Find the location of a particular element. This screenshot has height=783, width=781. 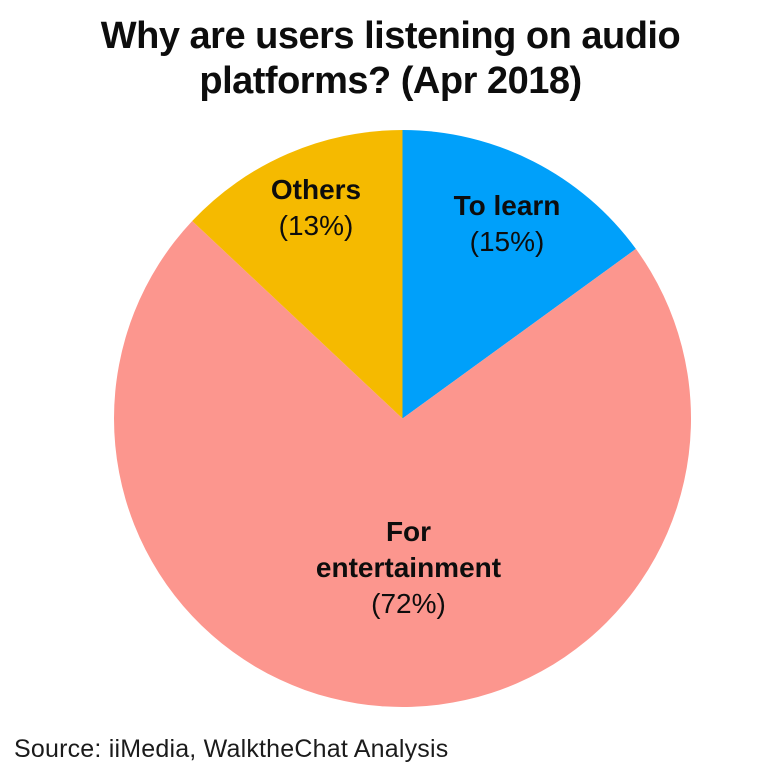

slice-label-others-percent: (13%) is located at coordinates (316, 225).